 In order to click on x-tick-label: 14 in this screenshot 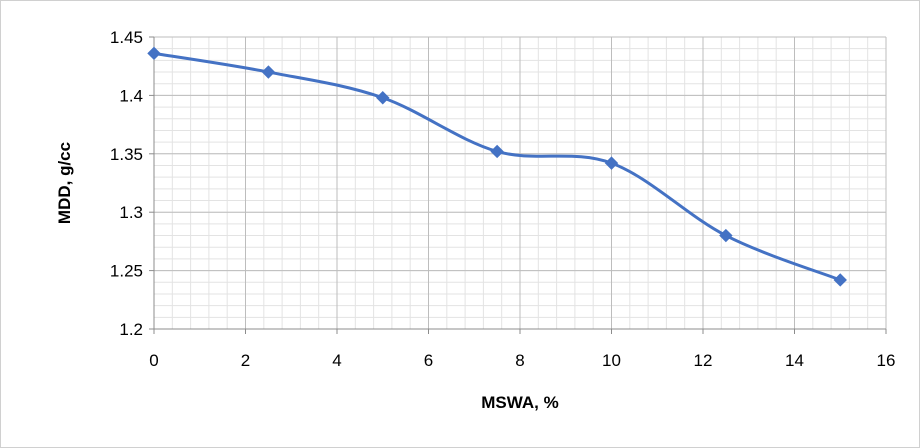, I will do `click(794, 360)`.